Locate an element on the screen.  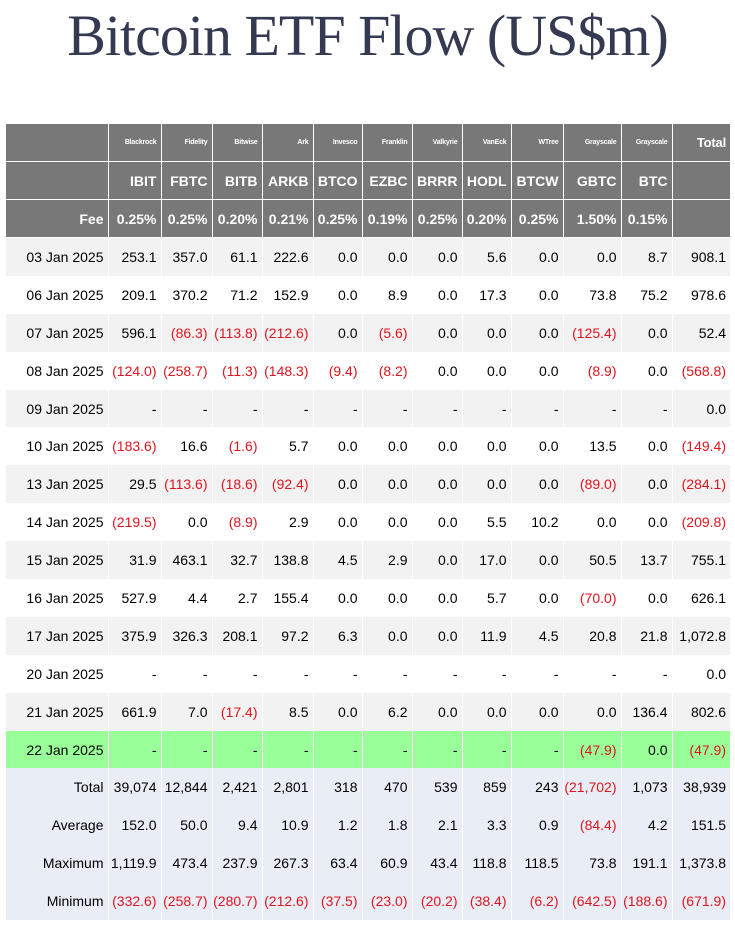
table-cell: (124.0) is located at coordinates (135, 370).